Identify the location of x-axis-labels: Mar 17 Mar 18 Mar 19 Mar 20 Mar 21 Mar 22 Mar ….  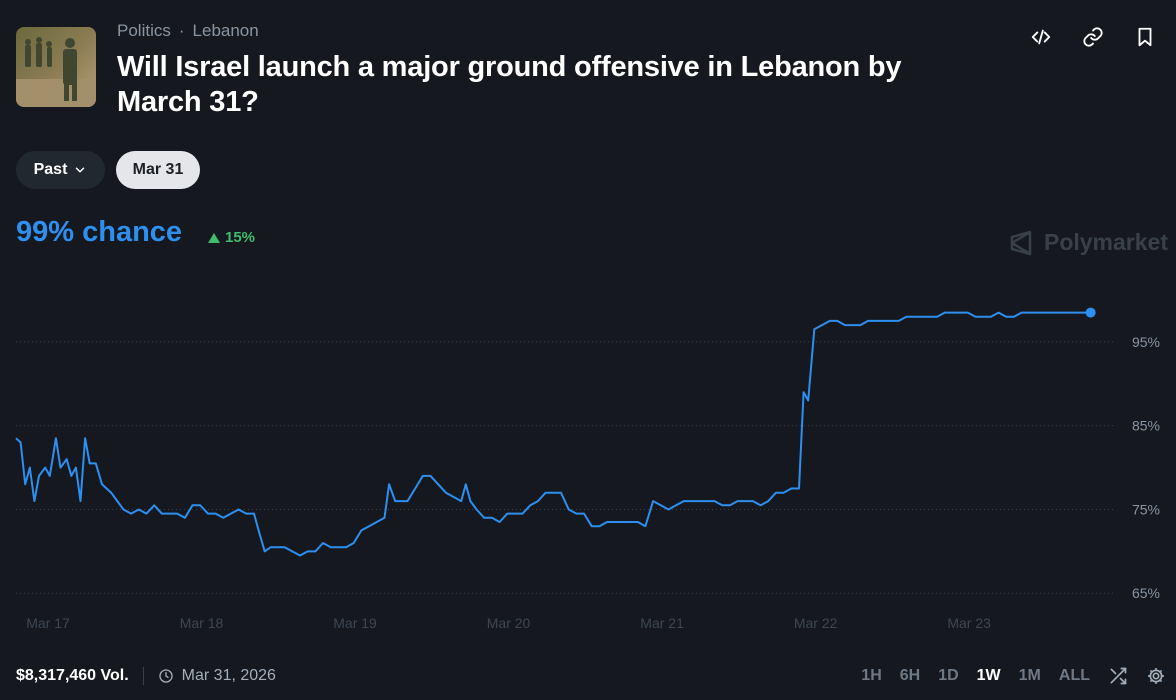
(508, 623).